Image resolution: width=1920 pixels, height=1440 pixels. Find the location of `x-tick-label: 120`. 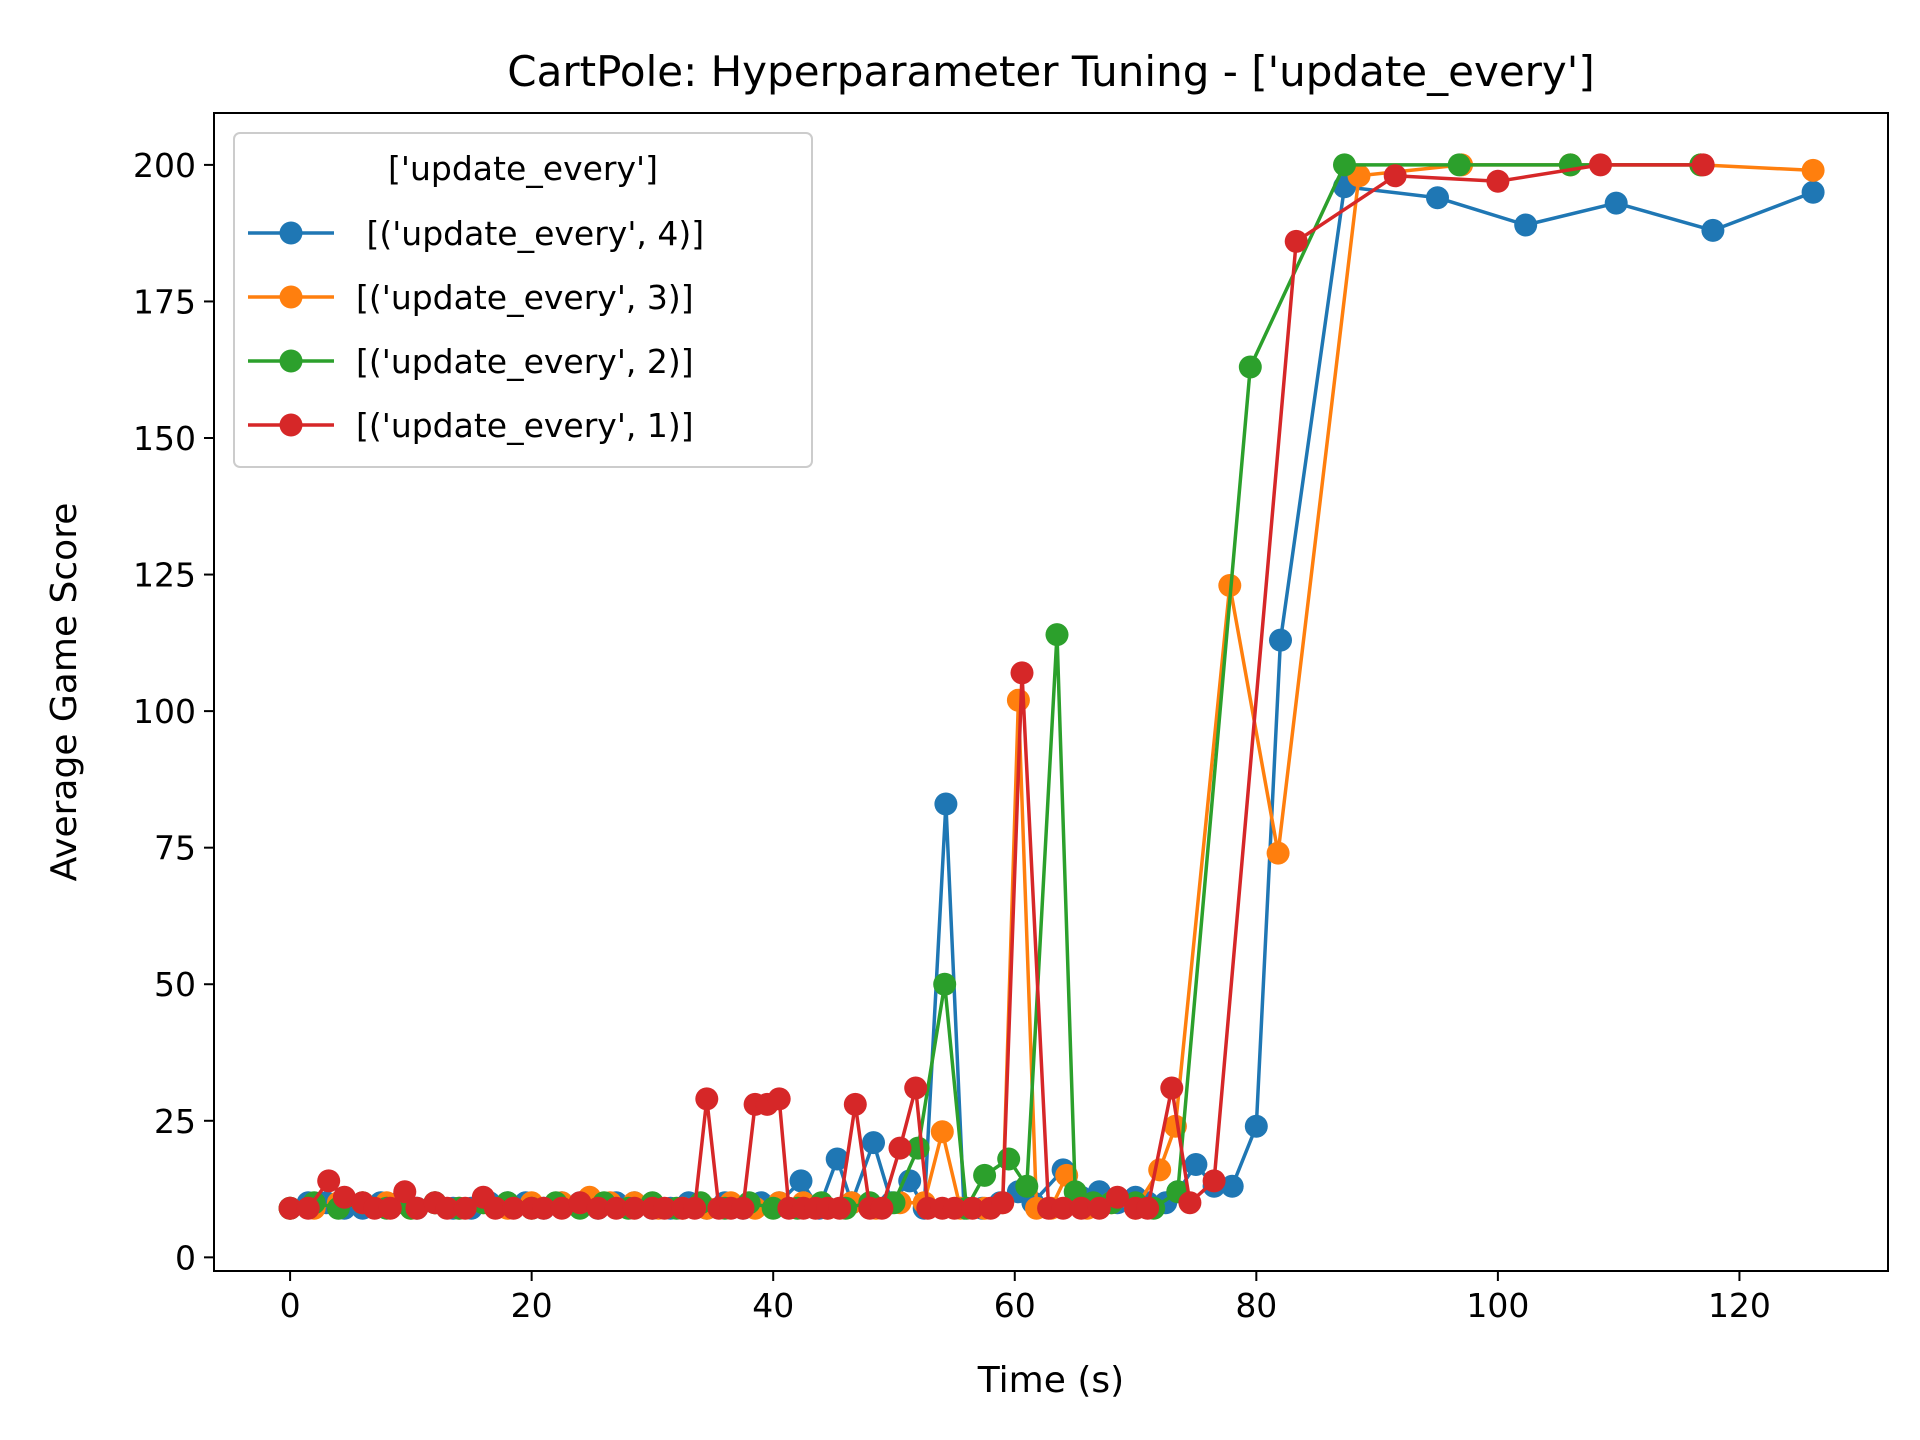

x-tick-label: 120 is located at coordinates (1739, 1305).